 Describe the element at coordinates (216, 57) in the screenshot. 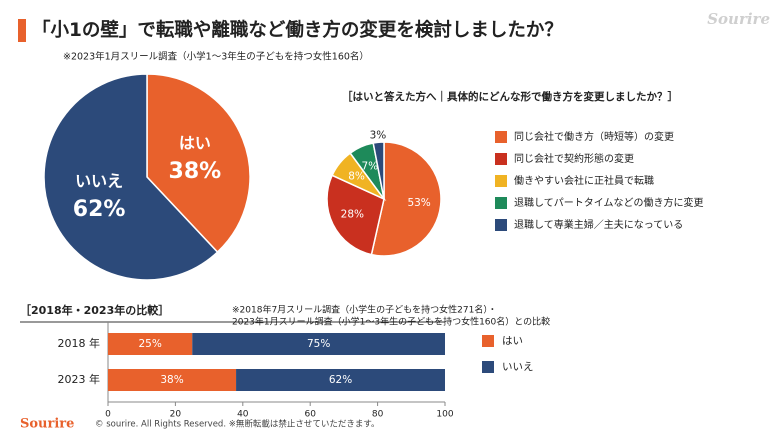

I see `chart-note: ※2023年1月スリール調査（小学1～3年生の子どもを持つ女性160名）` at that location.